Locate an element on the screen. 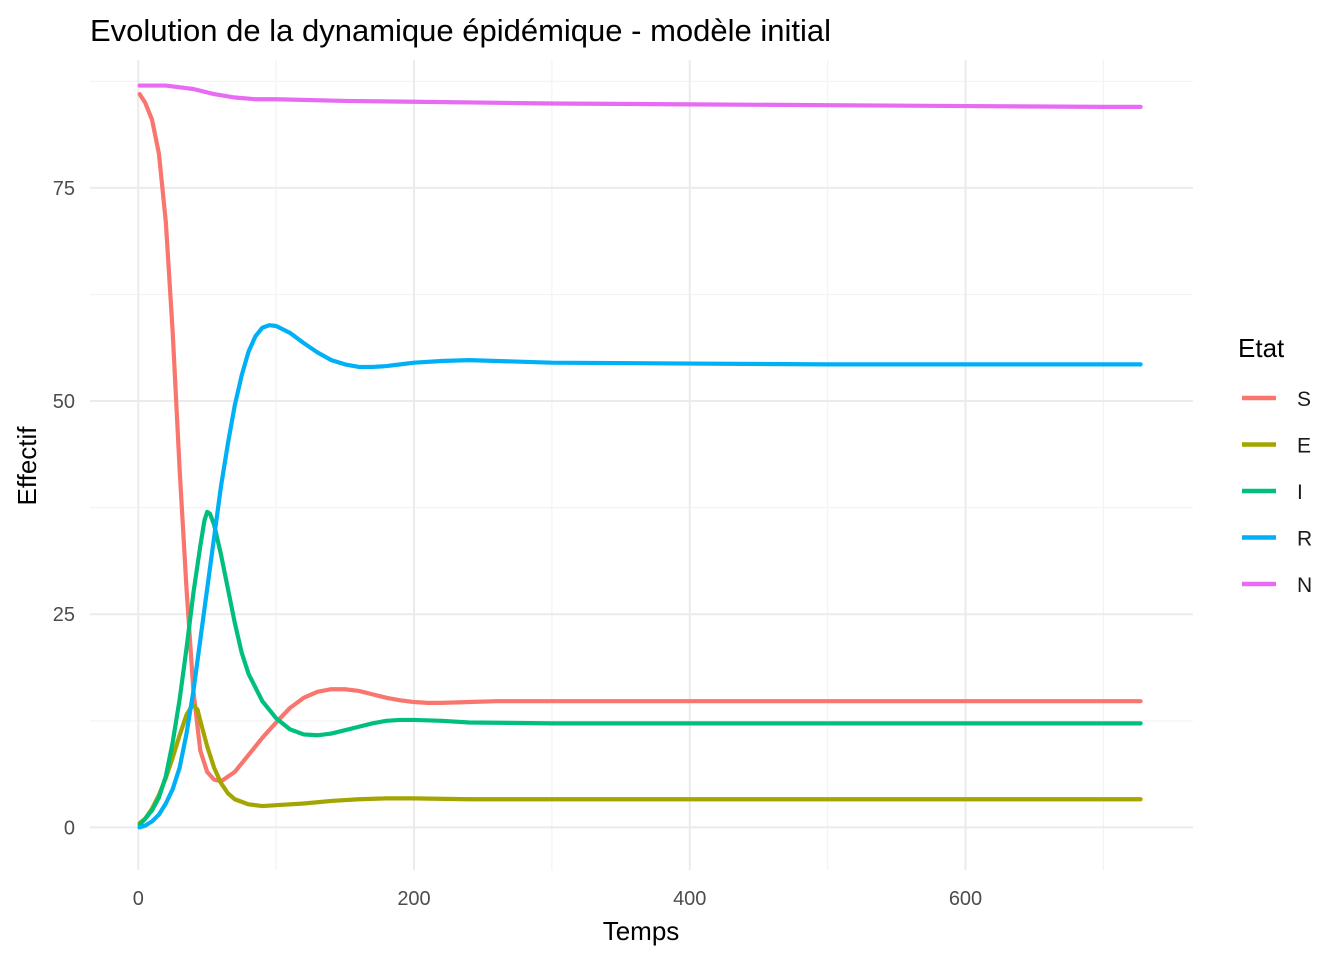  x-axis-tick-labels: 0 200 400 600 is located at coordinates (557, 899).